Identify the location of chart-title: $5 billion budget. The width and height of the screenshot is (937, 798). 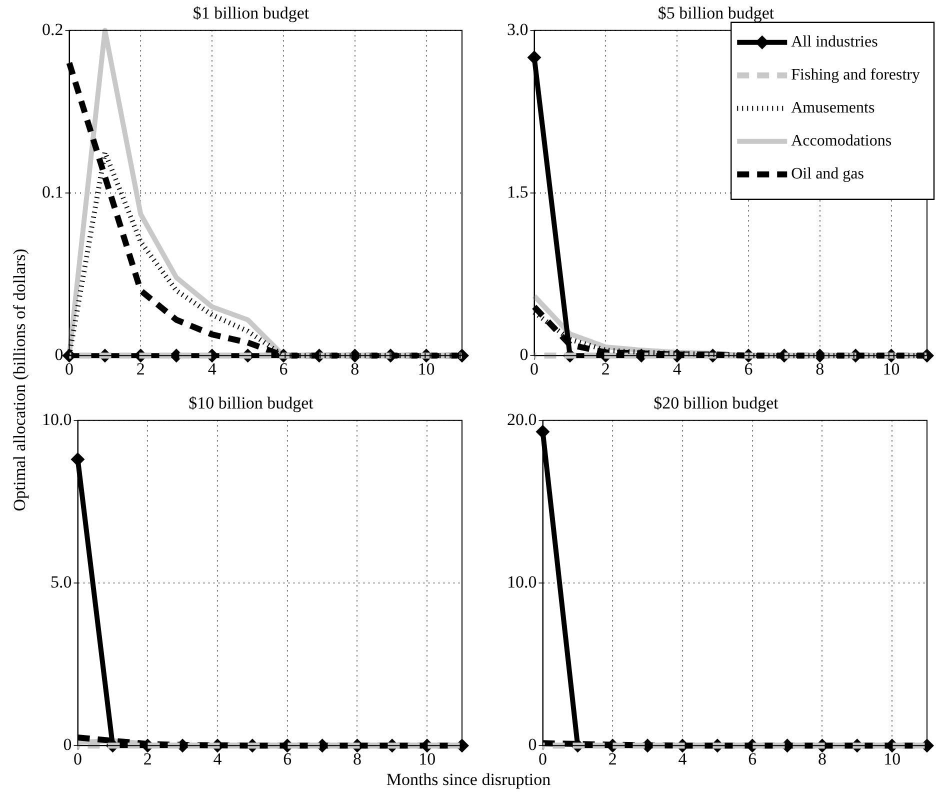
(716, 13).